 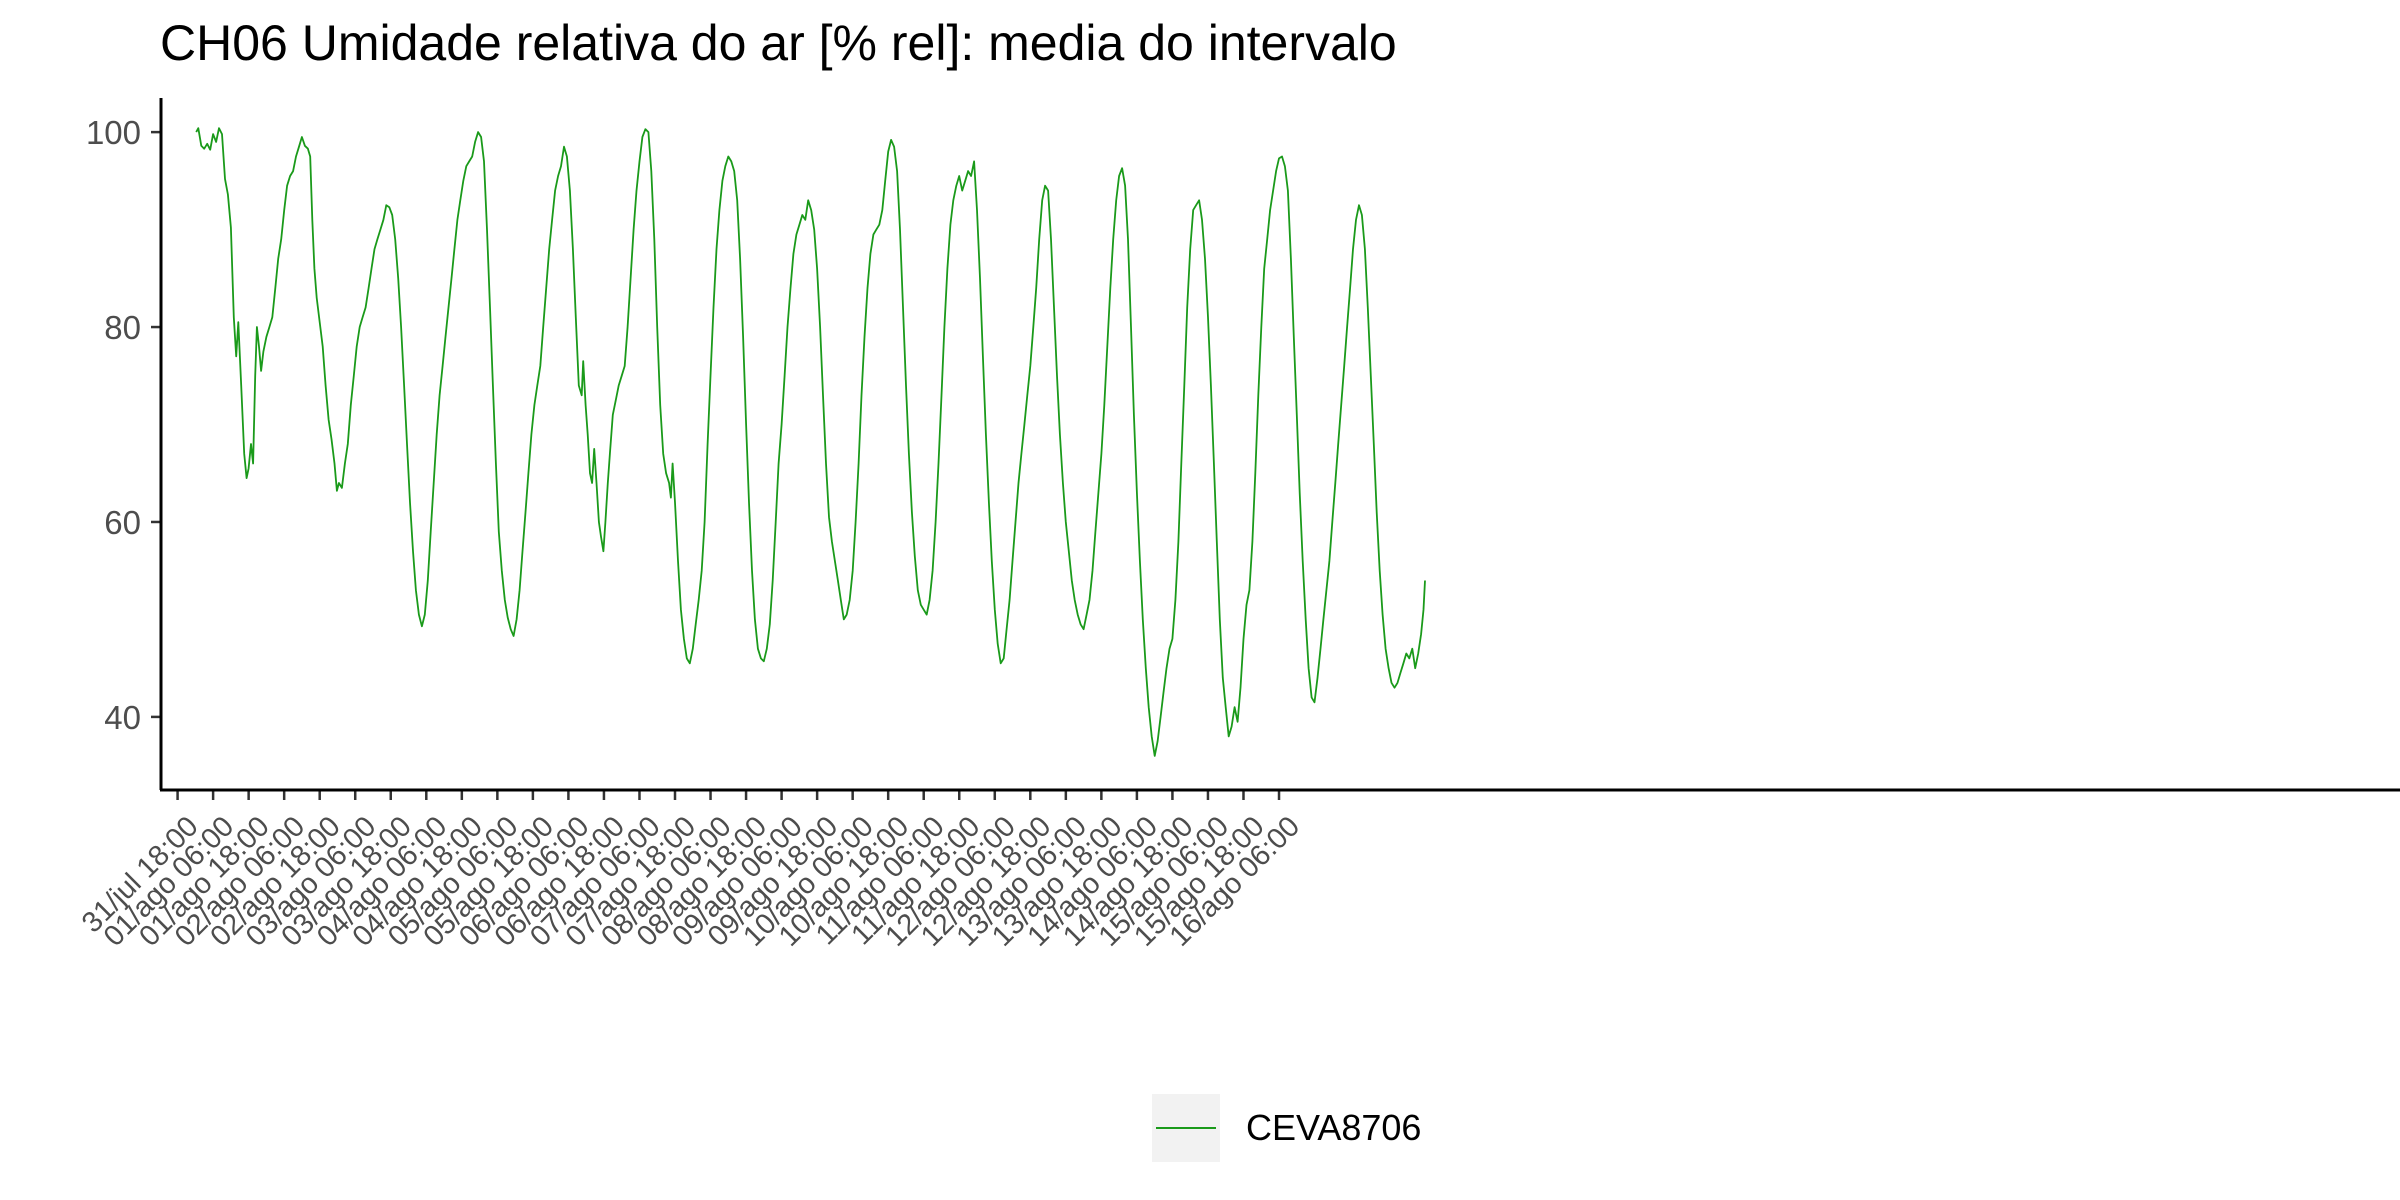 I want to click on legend-key, so click(x=1186, y=1128).